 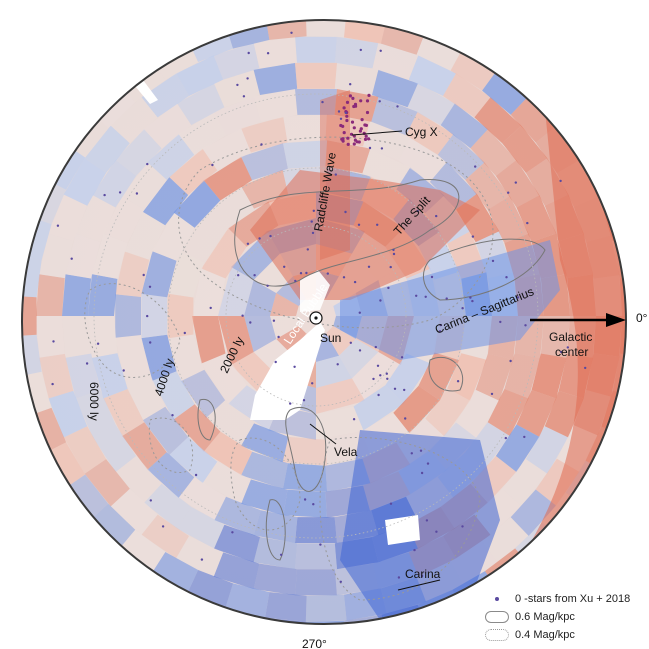 What do you see at coordinates (573, 599) in the screenshot?
I see `legend-stars-label: 0 -stars from Xu + 2018` at bounding box center [573, 599].